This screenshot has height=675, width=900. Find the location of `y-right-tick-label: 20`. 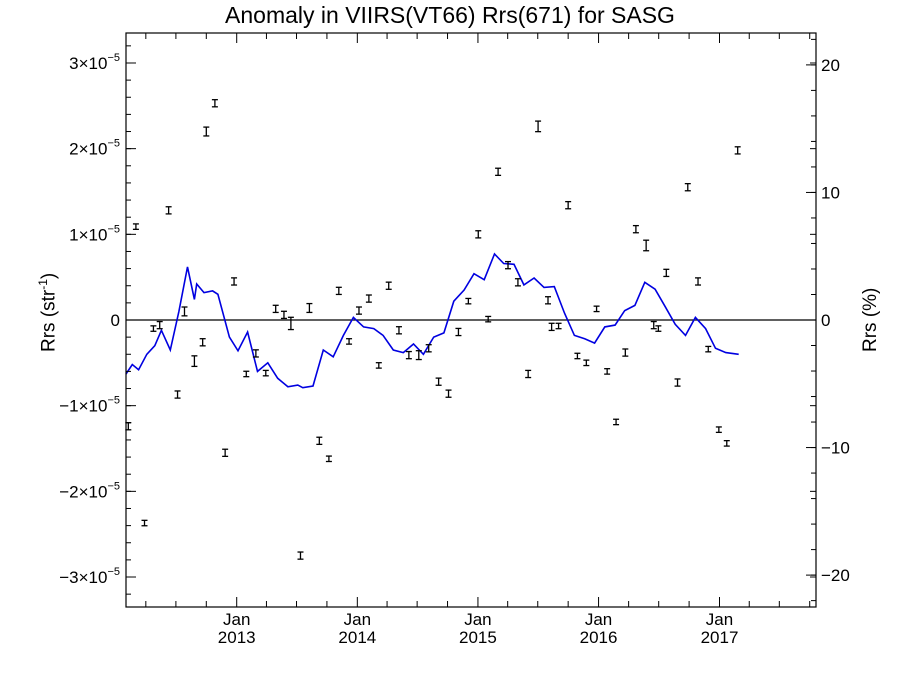

y-right-tick-label: 20 is located at coordinates (830, 65).